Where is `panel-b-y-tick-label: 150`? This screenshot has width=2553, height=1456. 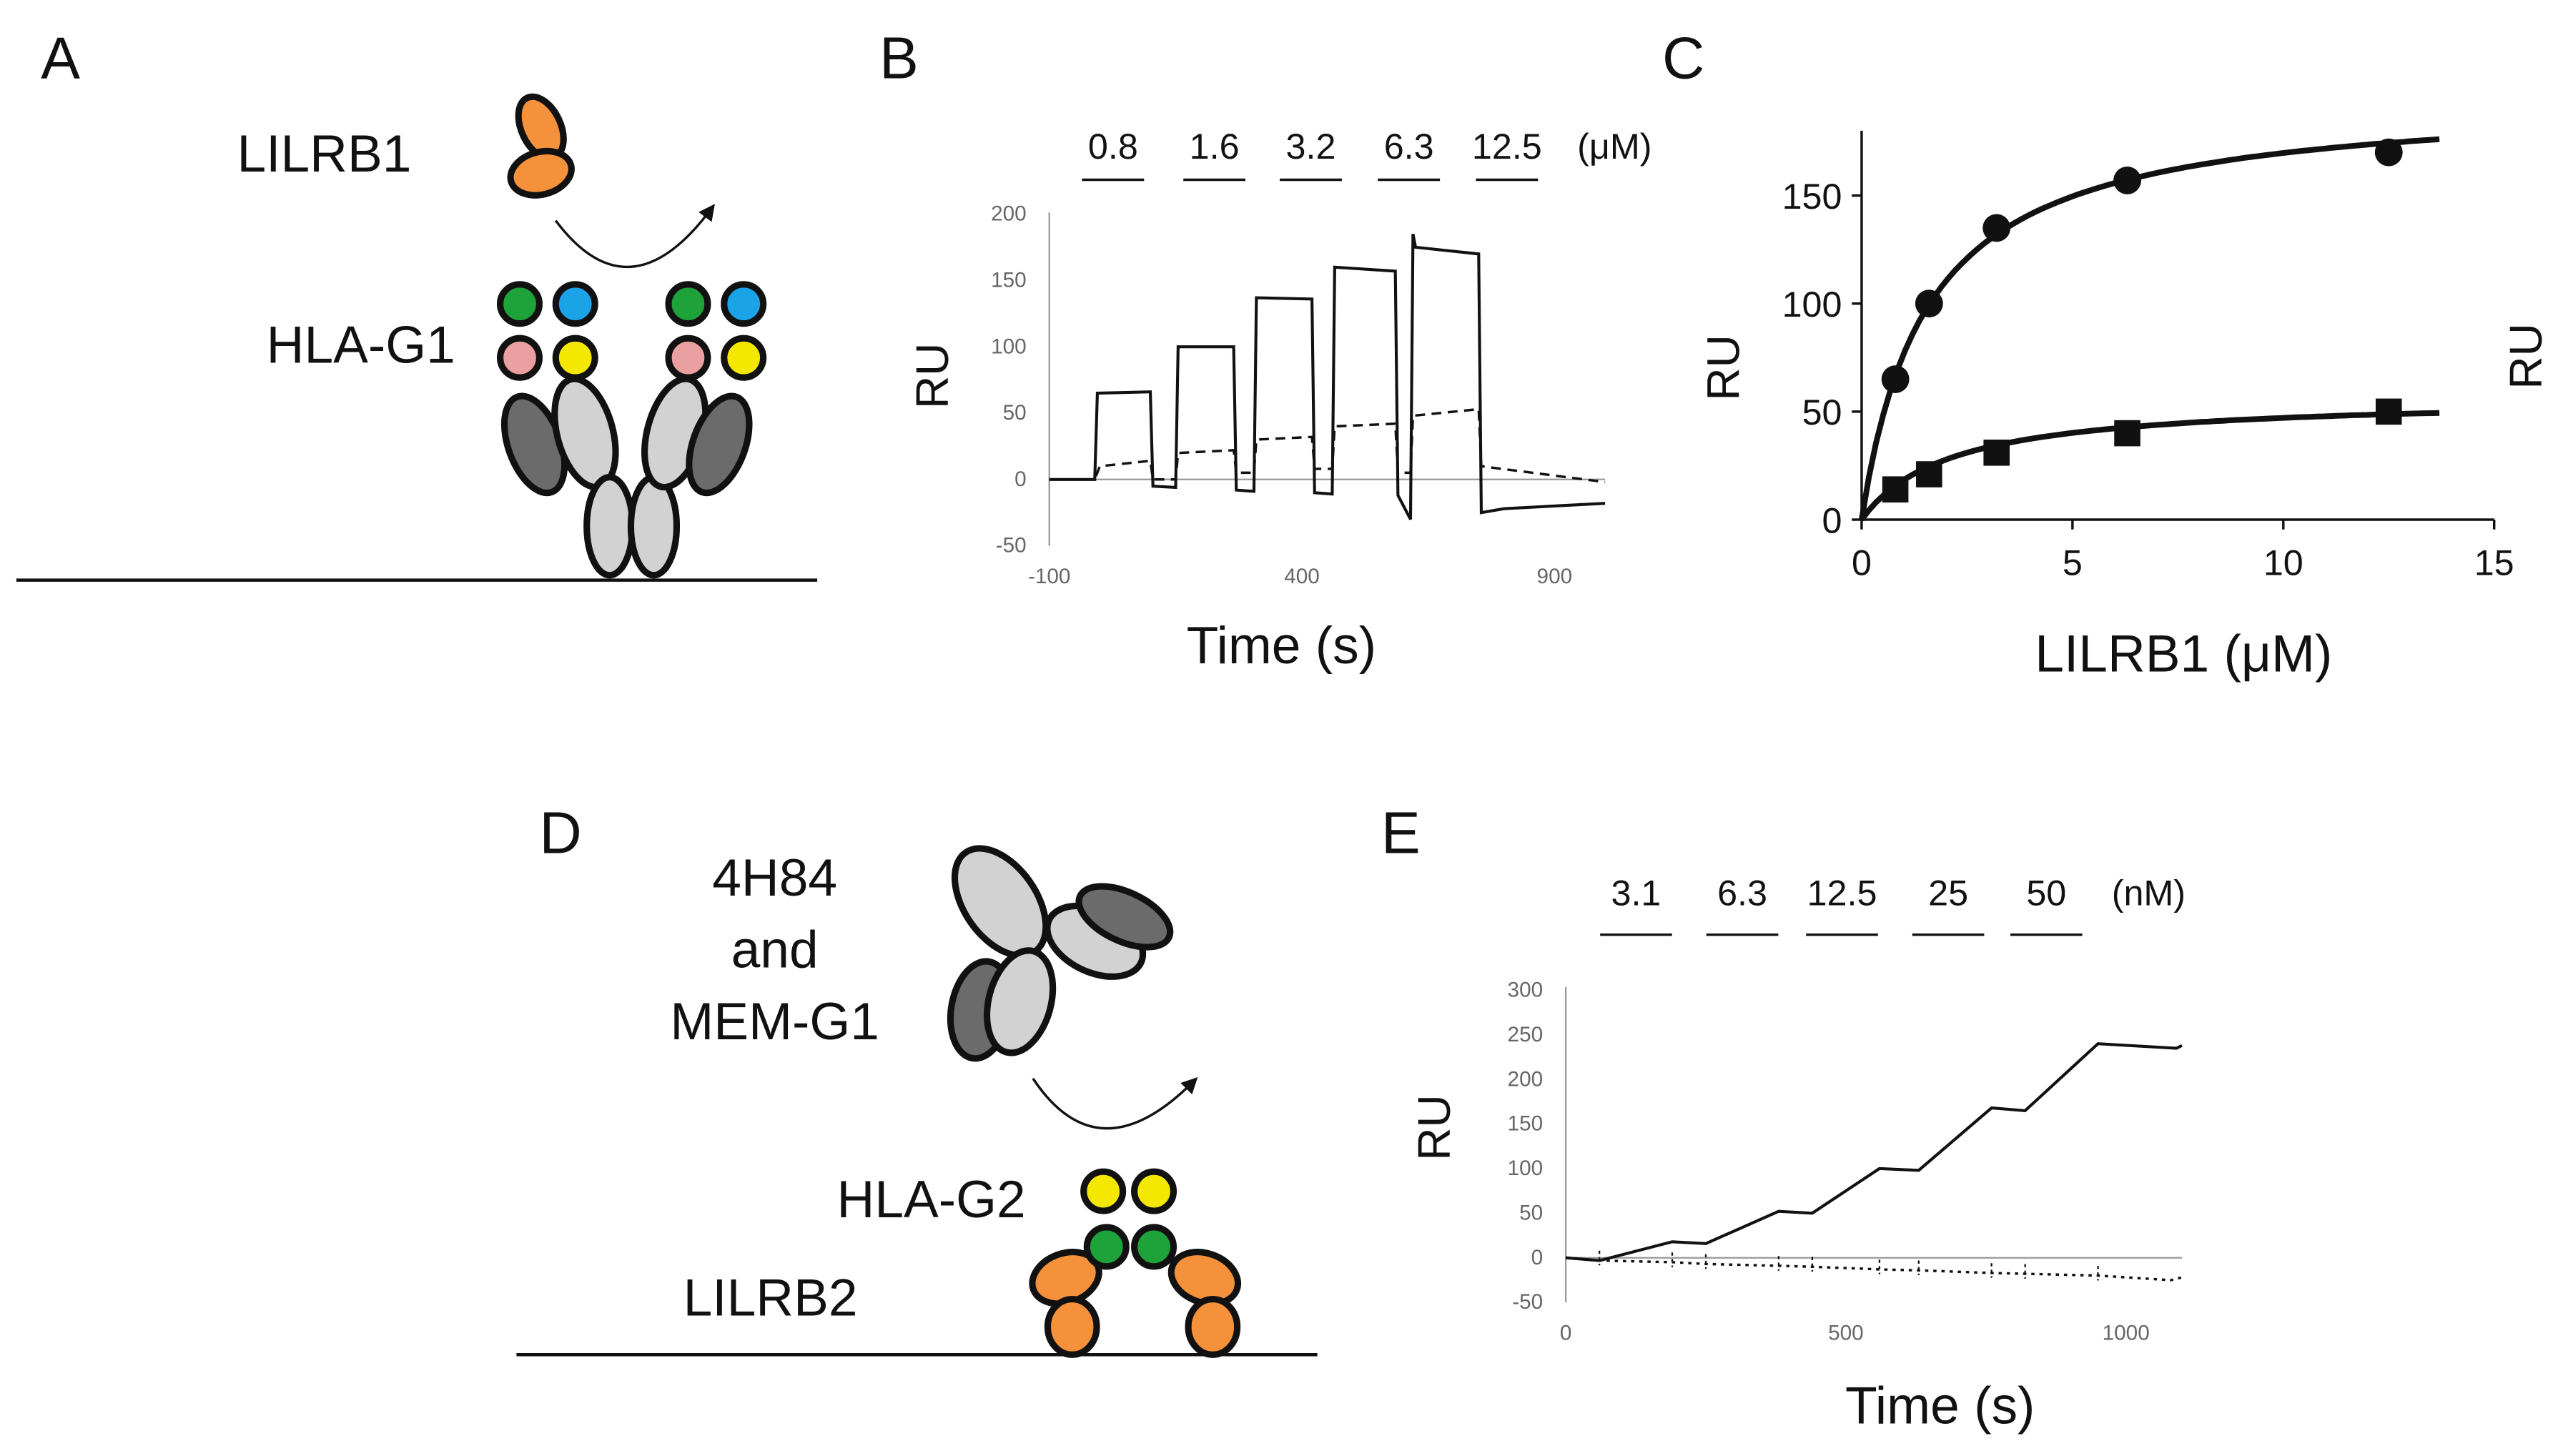
panel-b-y-tick-label: 150 is located at coordinates (1009, 280).